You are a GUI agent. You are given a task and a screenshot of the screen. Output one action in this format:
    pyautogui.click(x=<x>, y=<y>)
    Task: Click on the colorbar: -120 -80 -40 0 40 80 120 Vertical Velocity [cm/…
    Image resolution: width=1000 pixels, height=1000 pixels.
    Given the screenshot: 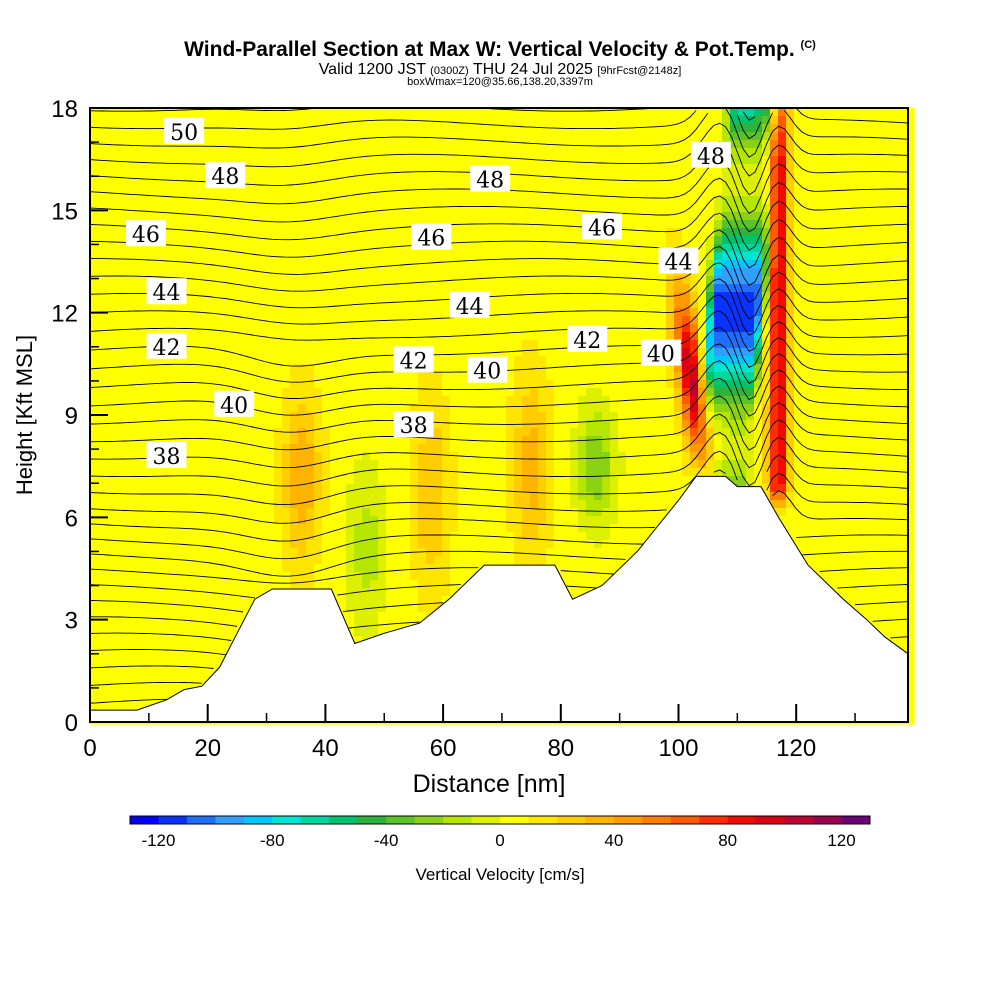 What is the action you would take?
    pyautogui.click(x=500, y=849)
    